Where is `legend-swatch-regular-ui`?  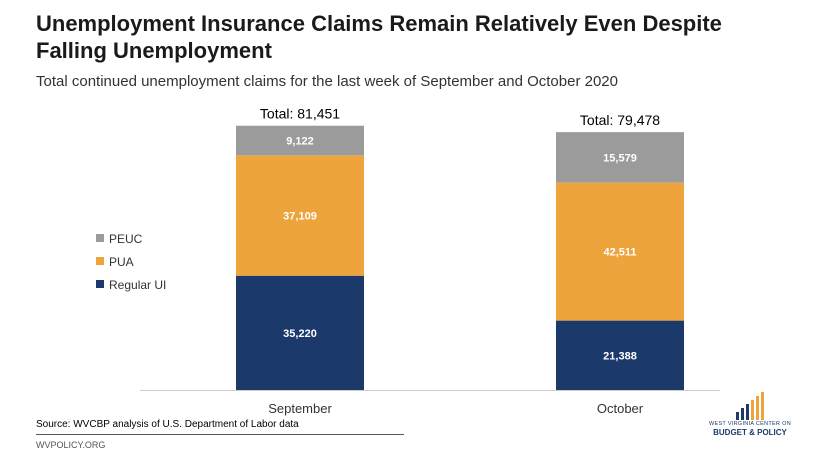
legend-swatch-regular-ui is located at coordinates (100, 284).